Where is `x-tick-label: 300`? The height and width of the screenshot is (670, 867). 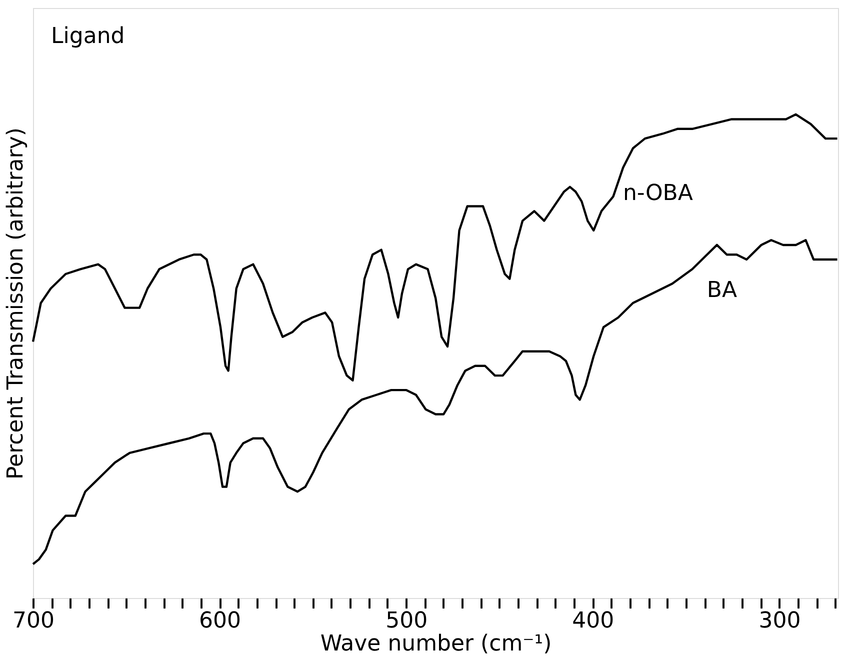 x-tick-label: 300 is located at coordinates (779, 621).